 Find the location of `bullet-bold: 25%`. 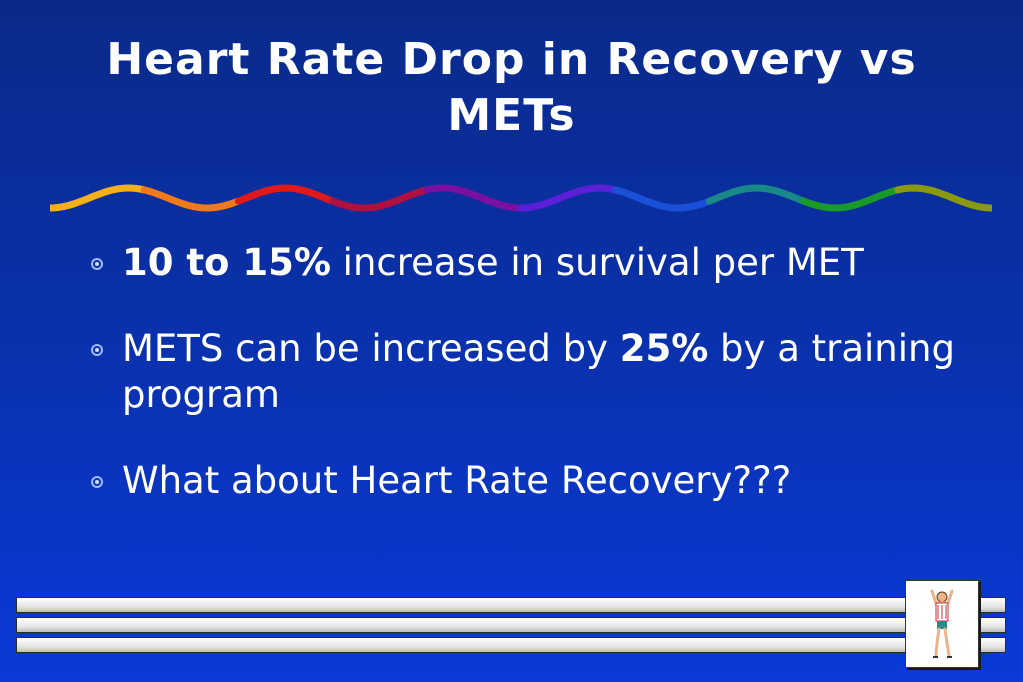

bullet-bold: 25% is located at coordinates (664, 348).